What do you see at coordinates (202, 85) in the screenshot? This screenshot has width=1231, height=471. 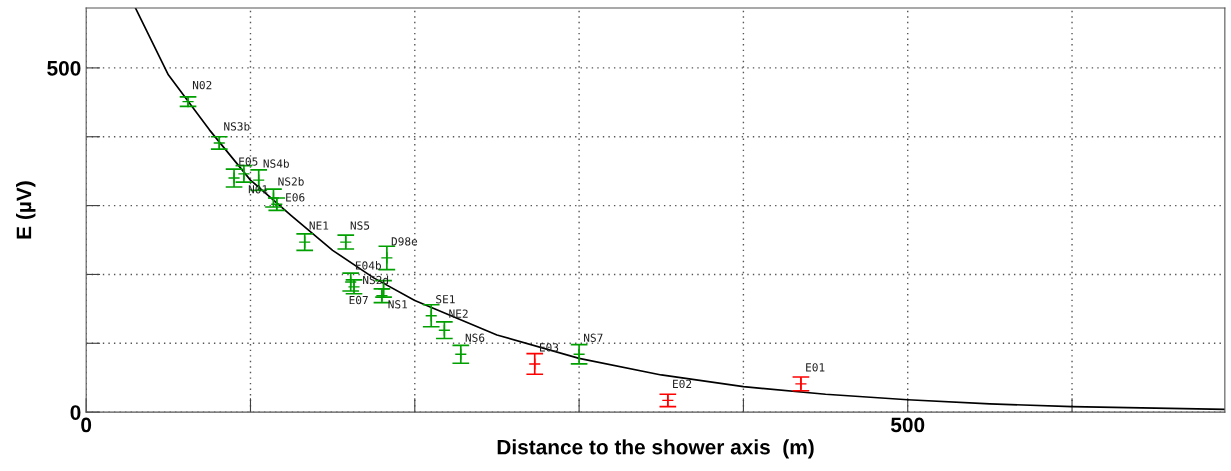 I see `annotation: N02` at bounding box center [202, 85].